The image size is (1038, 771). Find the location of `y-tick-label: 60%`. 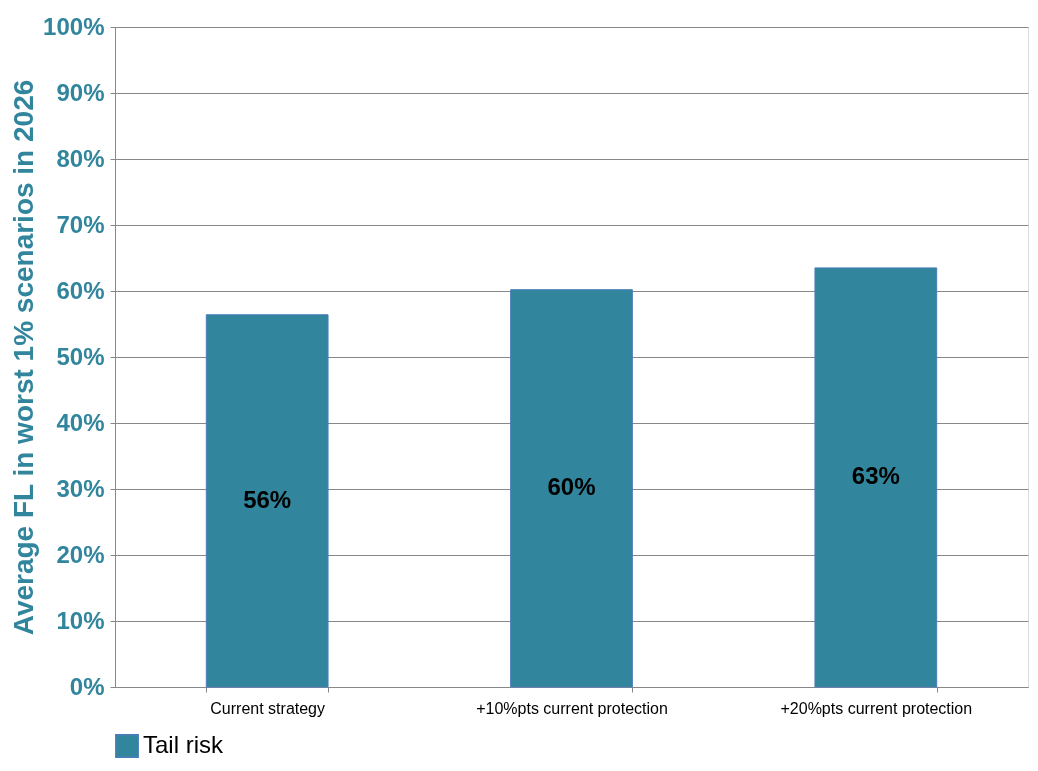

y-tick-label: 60% is located at coordinates (80, 290).